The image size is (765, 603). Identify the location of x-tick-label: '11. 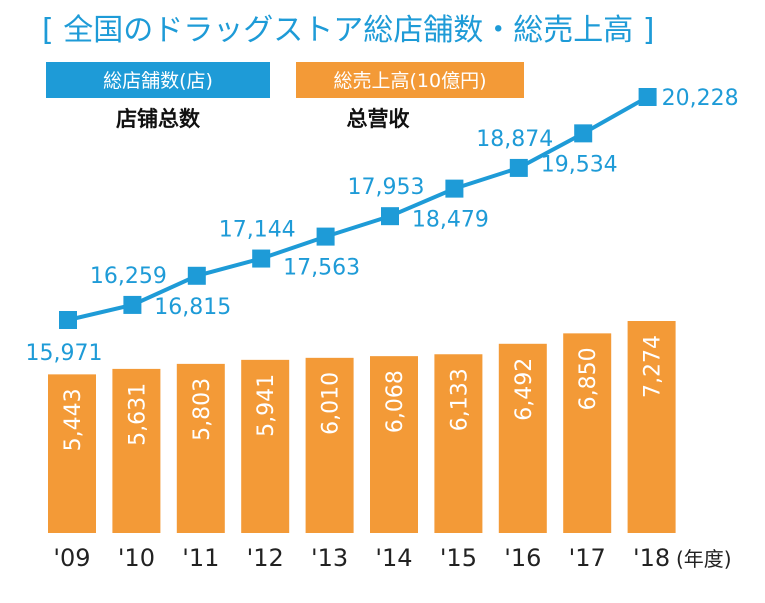
(200, 558).